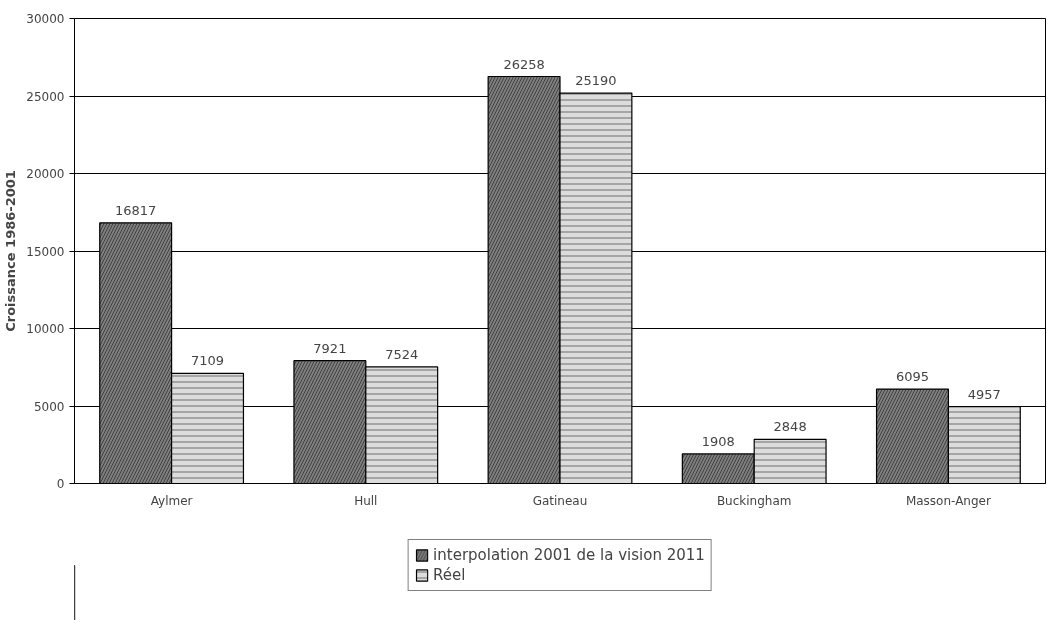  I want to click on x-tick-label: Gatineau, so click(560, 500).